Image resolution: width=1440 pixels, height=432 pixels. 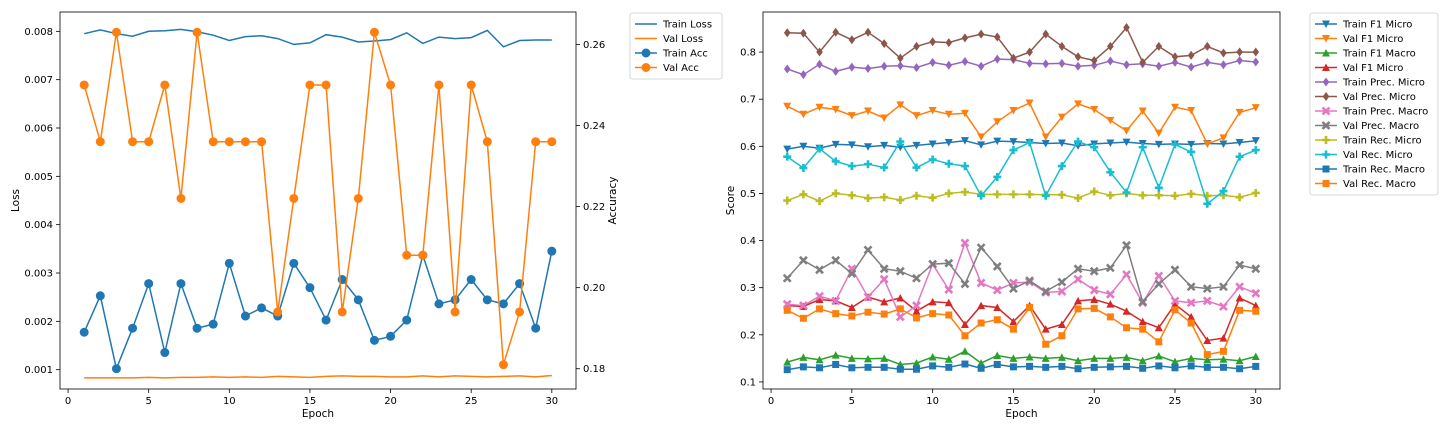 What do you see at coordinates (1255, 401) in the screenshot?
I see `x-tick-label: 30` at bounding box center [1255, 401].